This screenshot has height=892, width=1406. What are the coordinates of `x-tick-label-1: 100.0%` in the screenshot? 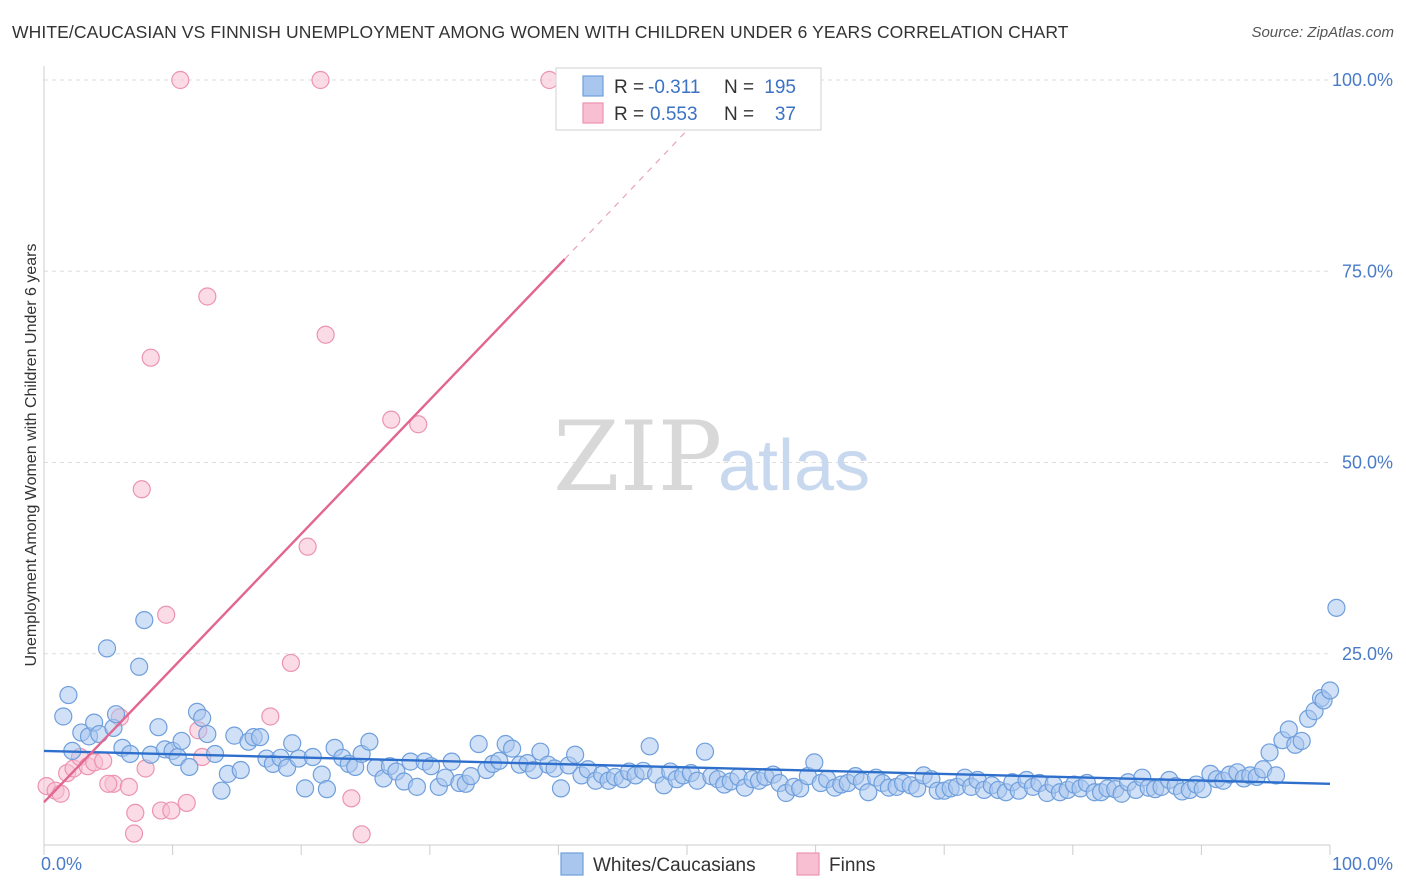 It's located at (1362, 864).